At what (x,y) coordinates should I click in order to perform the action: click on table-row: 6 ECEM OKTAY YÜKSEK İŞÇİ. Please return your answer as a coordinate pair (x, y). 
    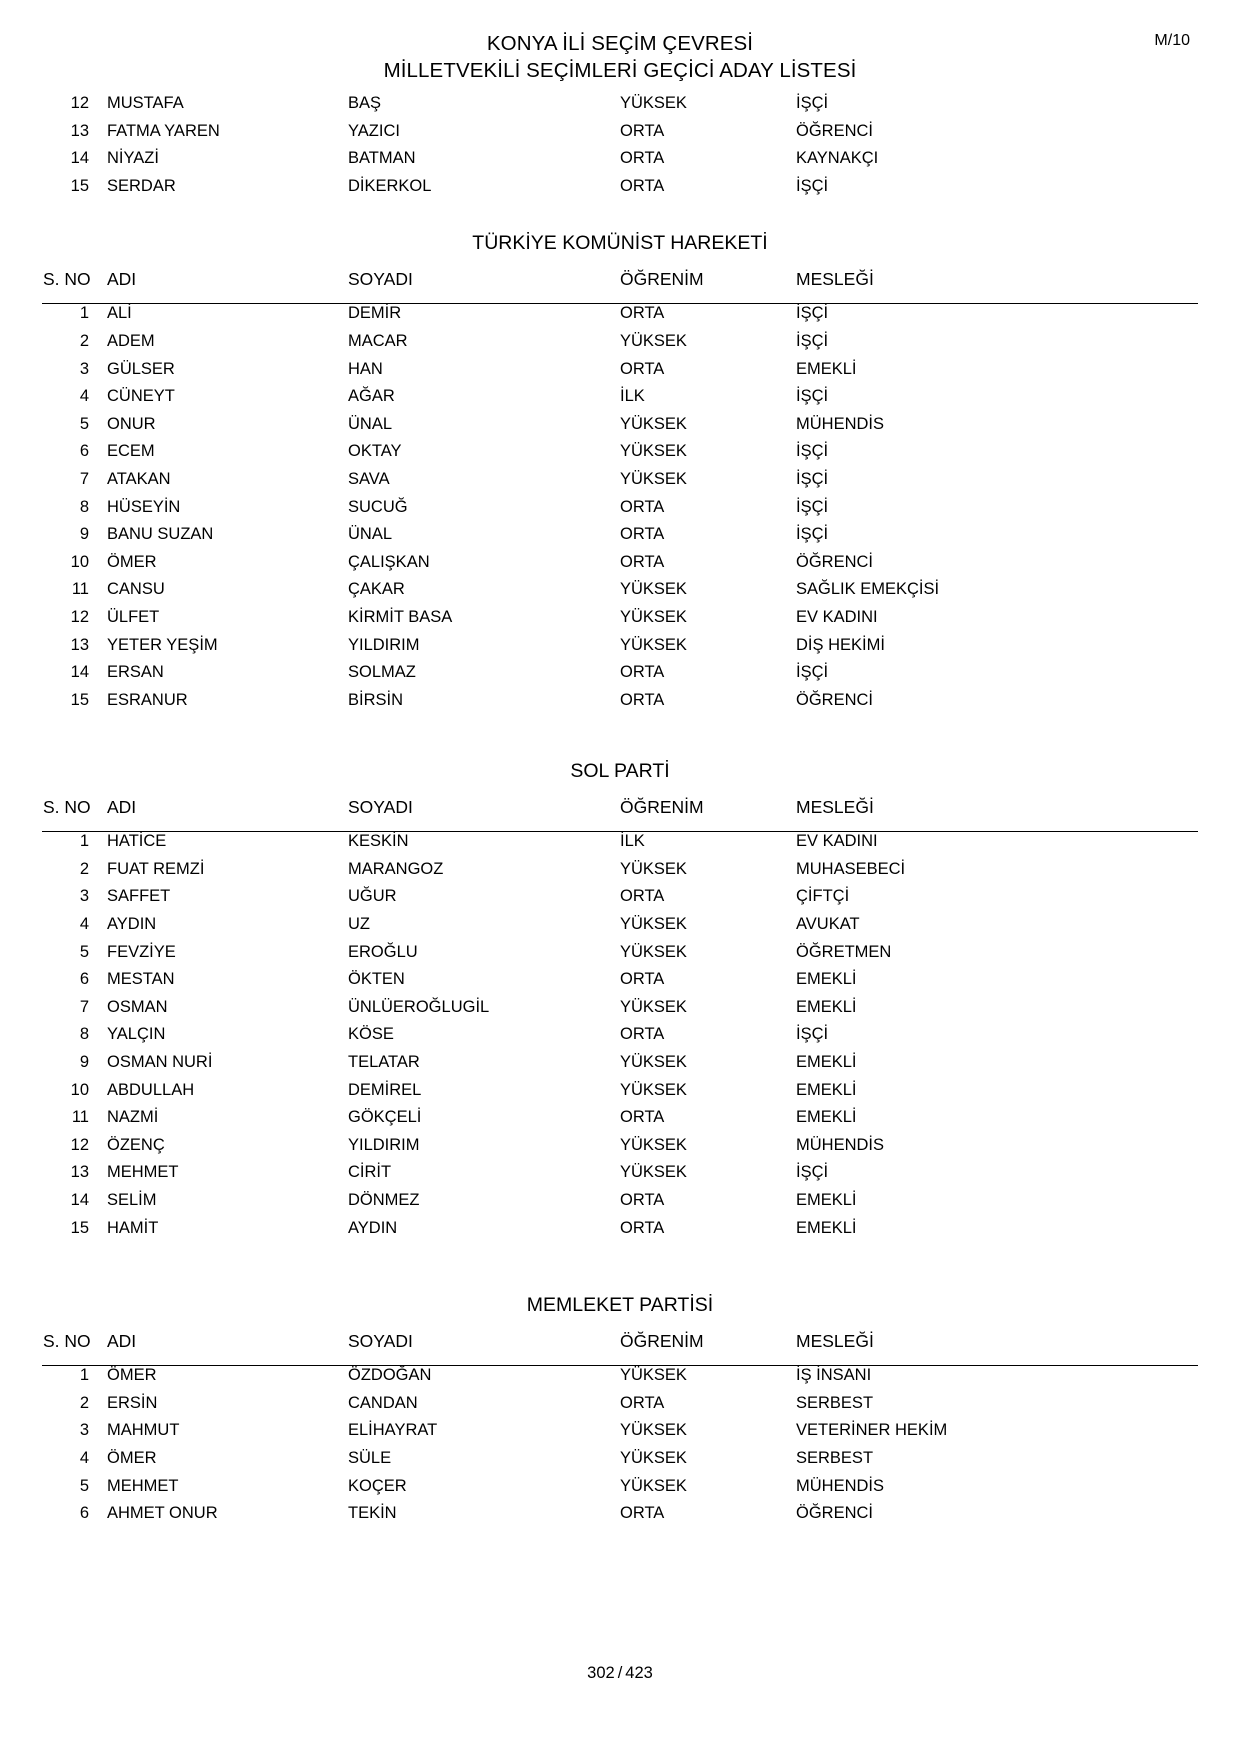
    Looking at the image, I should click on (620, 456).